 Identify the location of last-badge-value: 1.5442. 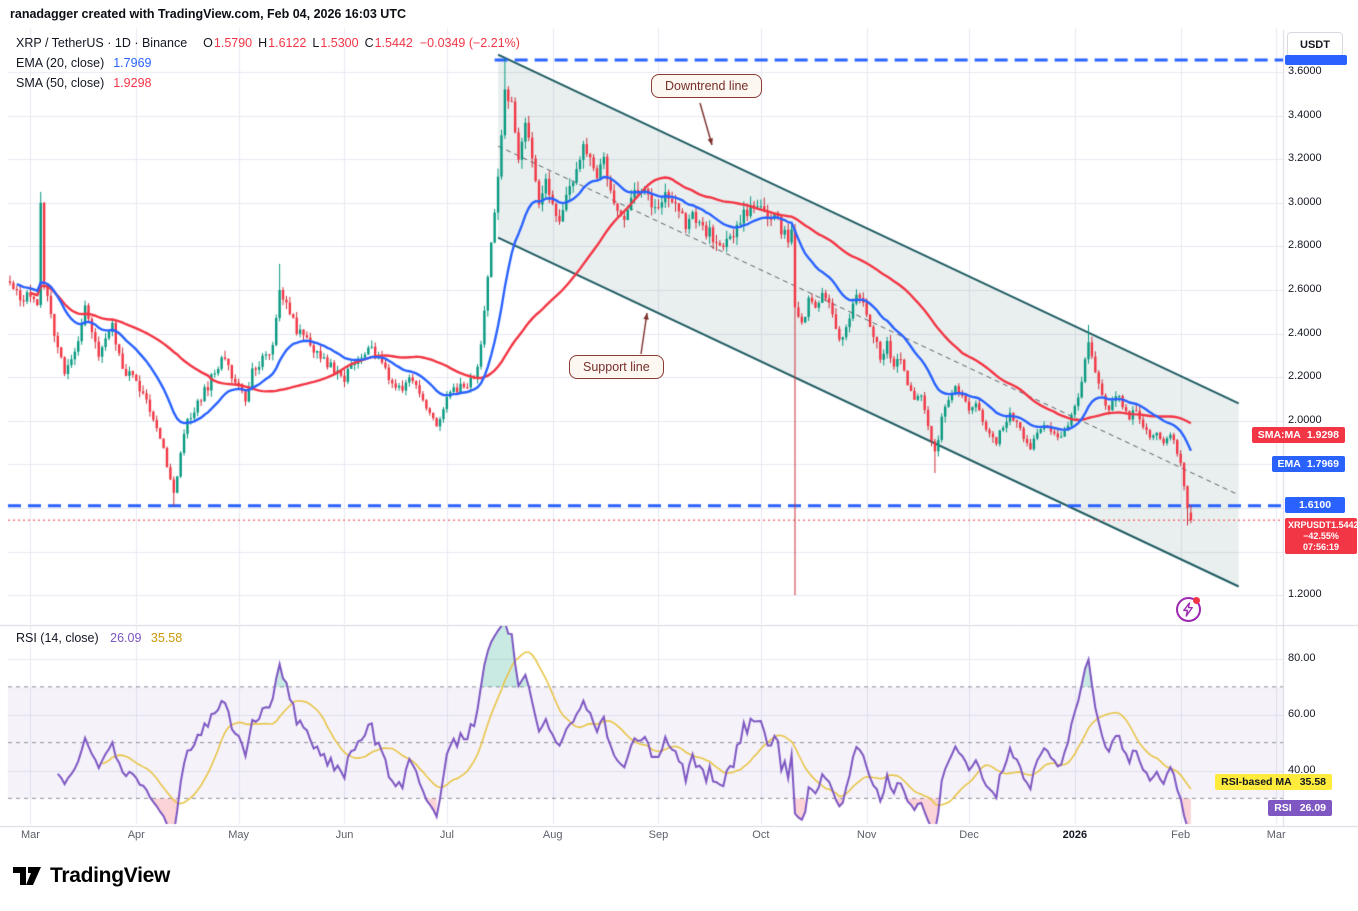
(1344, 525).